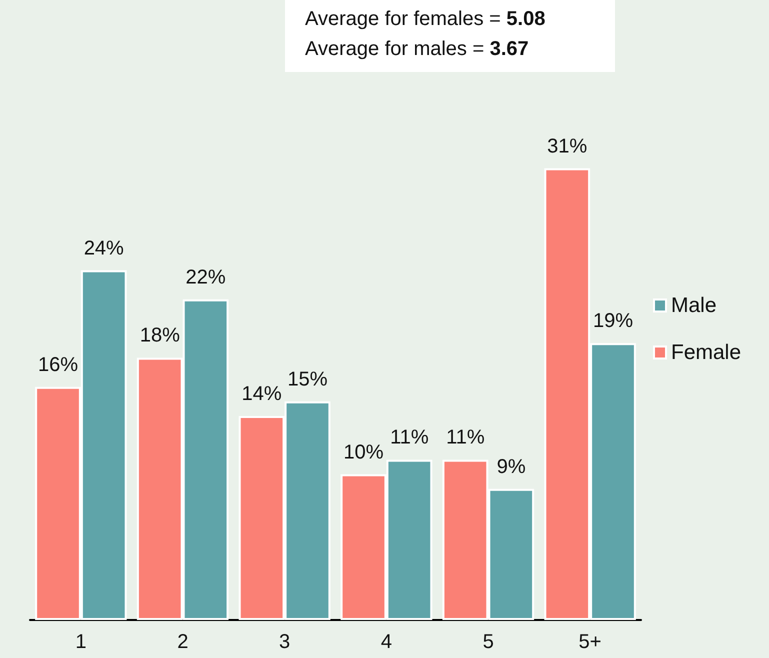 This screenshot has height=658, width=769. I want to click on data-label: 18%, so click(160, 335).